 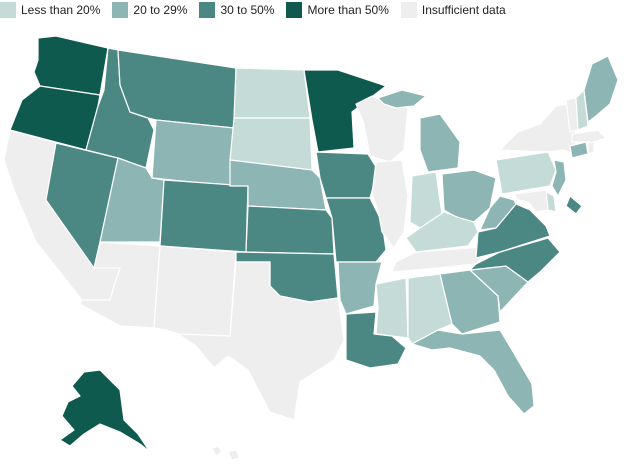 I want to click on legend-label: More than 50%, so click(x=348, y=10).